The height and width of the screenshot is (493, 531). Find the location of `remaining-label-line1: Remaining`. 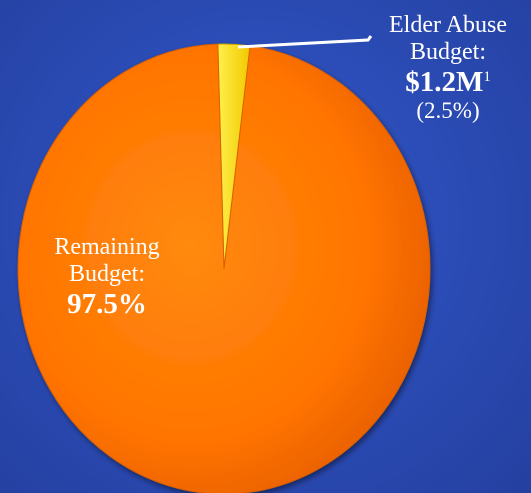

remaining-label-line1: Remaining is located at coordinates (107, 247).